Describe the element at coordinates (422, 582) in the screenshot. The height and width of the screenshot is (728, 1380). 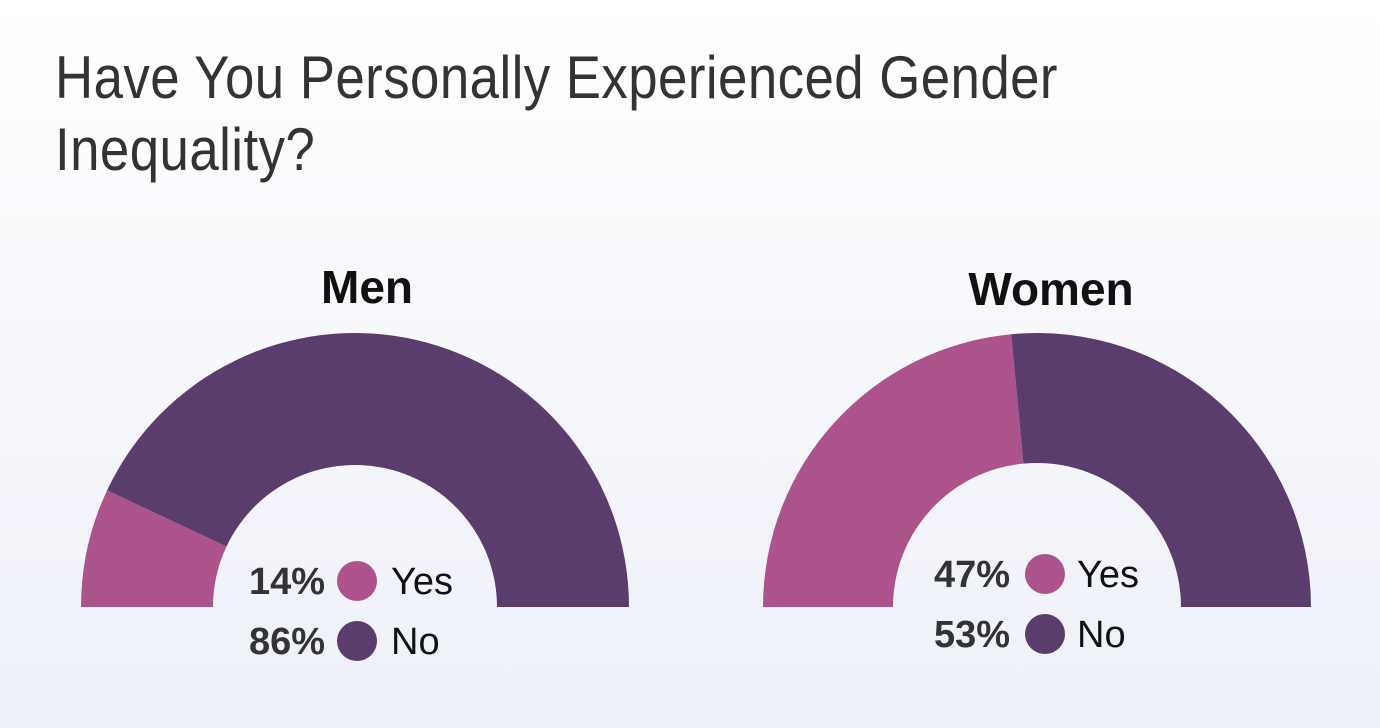
I see `men-legend-label-yes: Yes` at that location.